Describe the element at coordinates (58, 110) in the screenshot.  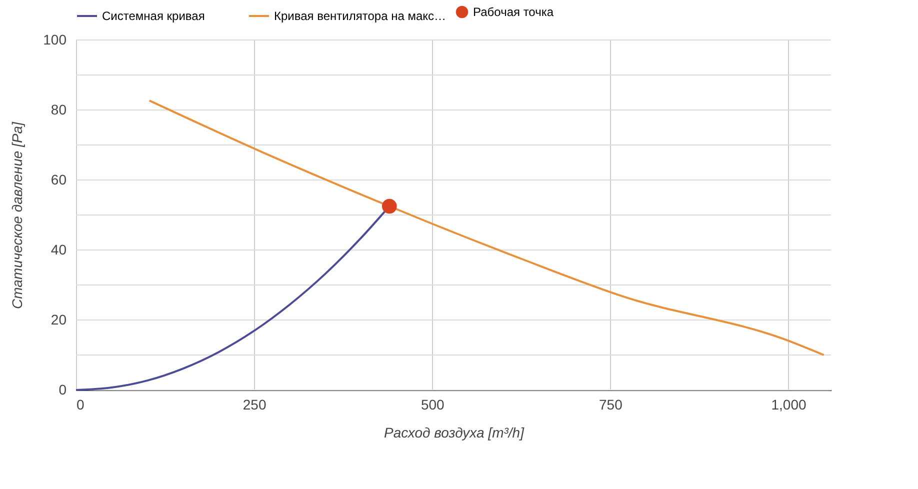
I see `y-tick-label: 80` at that location.